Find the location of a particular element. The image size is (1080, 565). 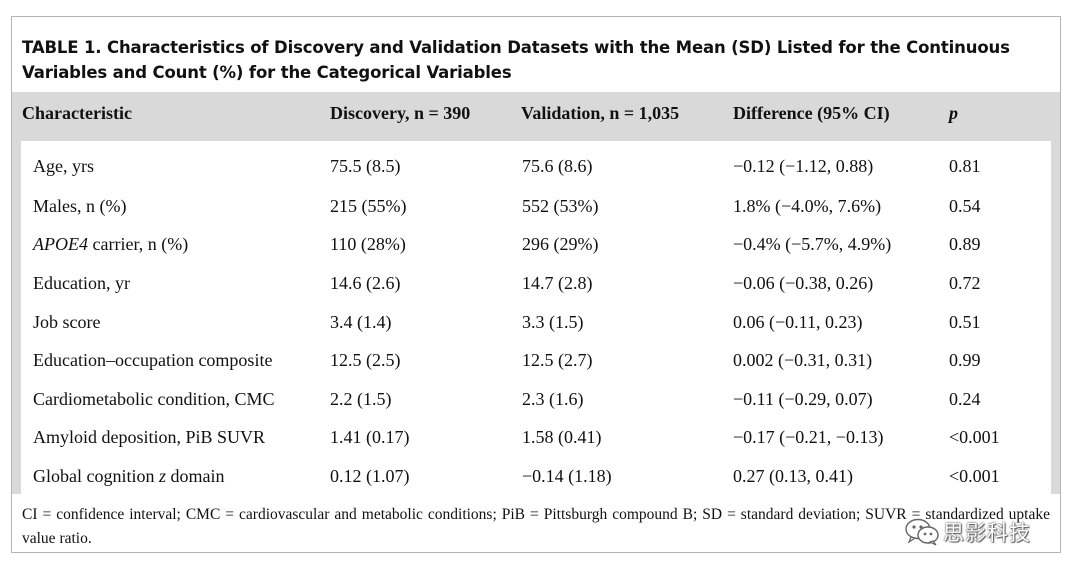

cell-characteristic: Cardiometabolic condition, CMC is located at coordinates (154, 399).